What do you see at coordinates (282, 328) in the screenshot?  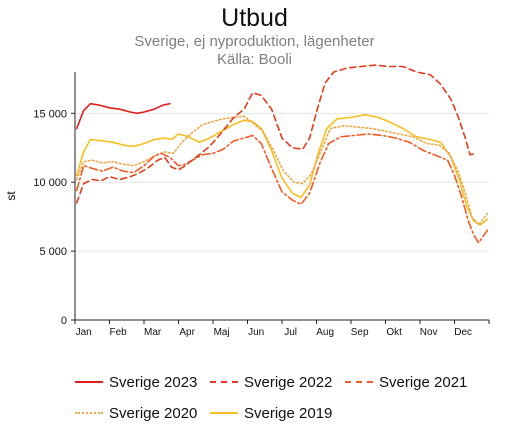 I see `x-axis: Jan Feb Mar Apr Maj Jun Jul Aug Sep Okt Nov Dec` at bounding box center [282, 328].